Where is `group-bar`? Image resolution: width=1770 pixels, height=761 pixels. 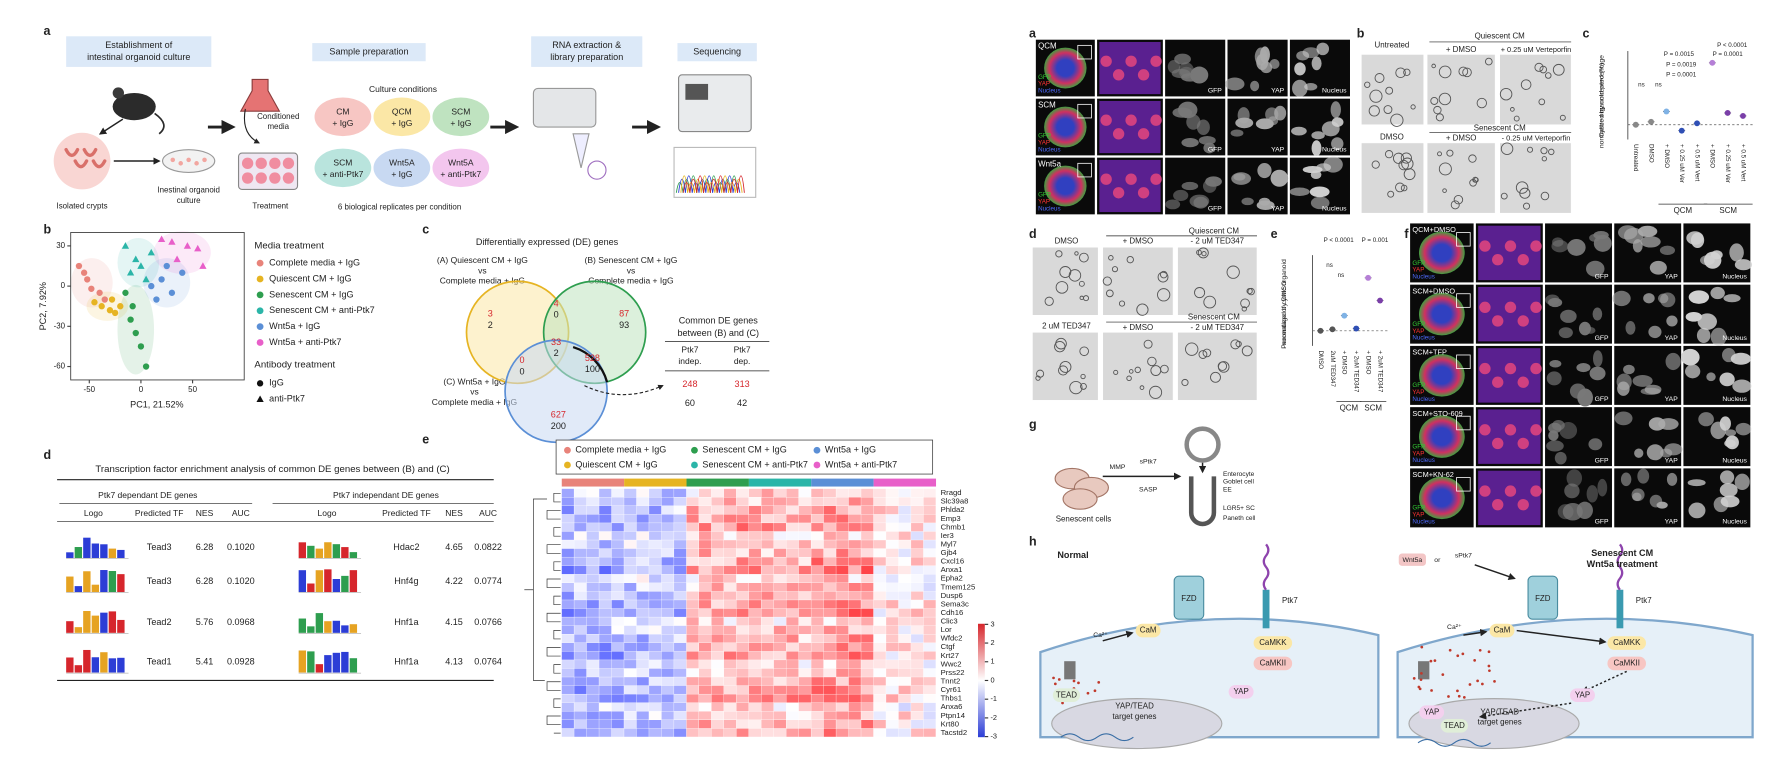
group-bar is located at coordinates (780, 482).